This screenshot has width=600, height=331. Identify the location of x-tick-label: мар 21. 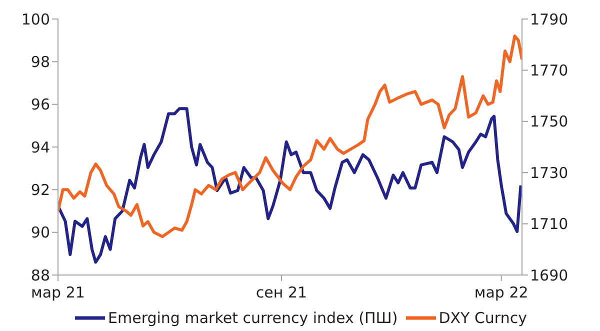
(58, 293).